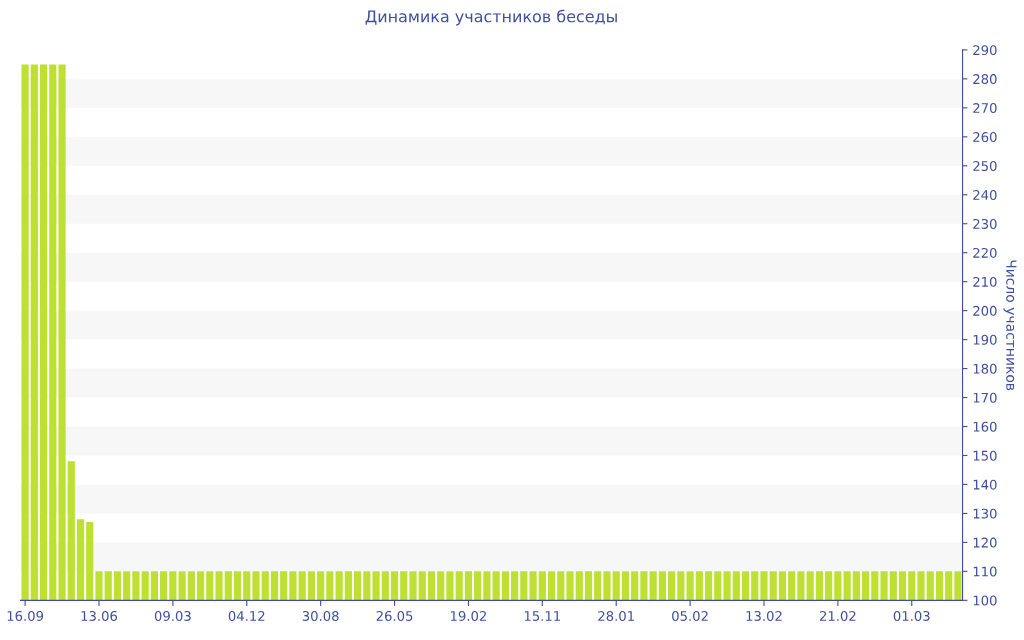 The image size is (1024, 640). Describe the element at coordinates (99, 615) in the screenshot. I see `x-tick-label: 13.06` at that location.